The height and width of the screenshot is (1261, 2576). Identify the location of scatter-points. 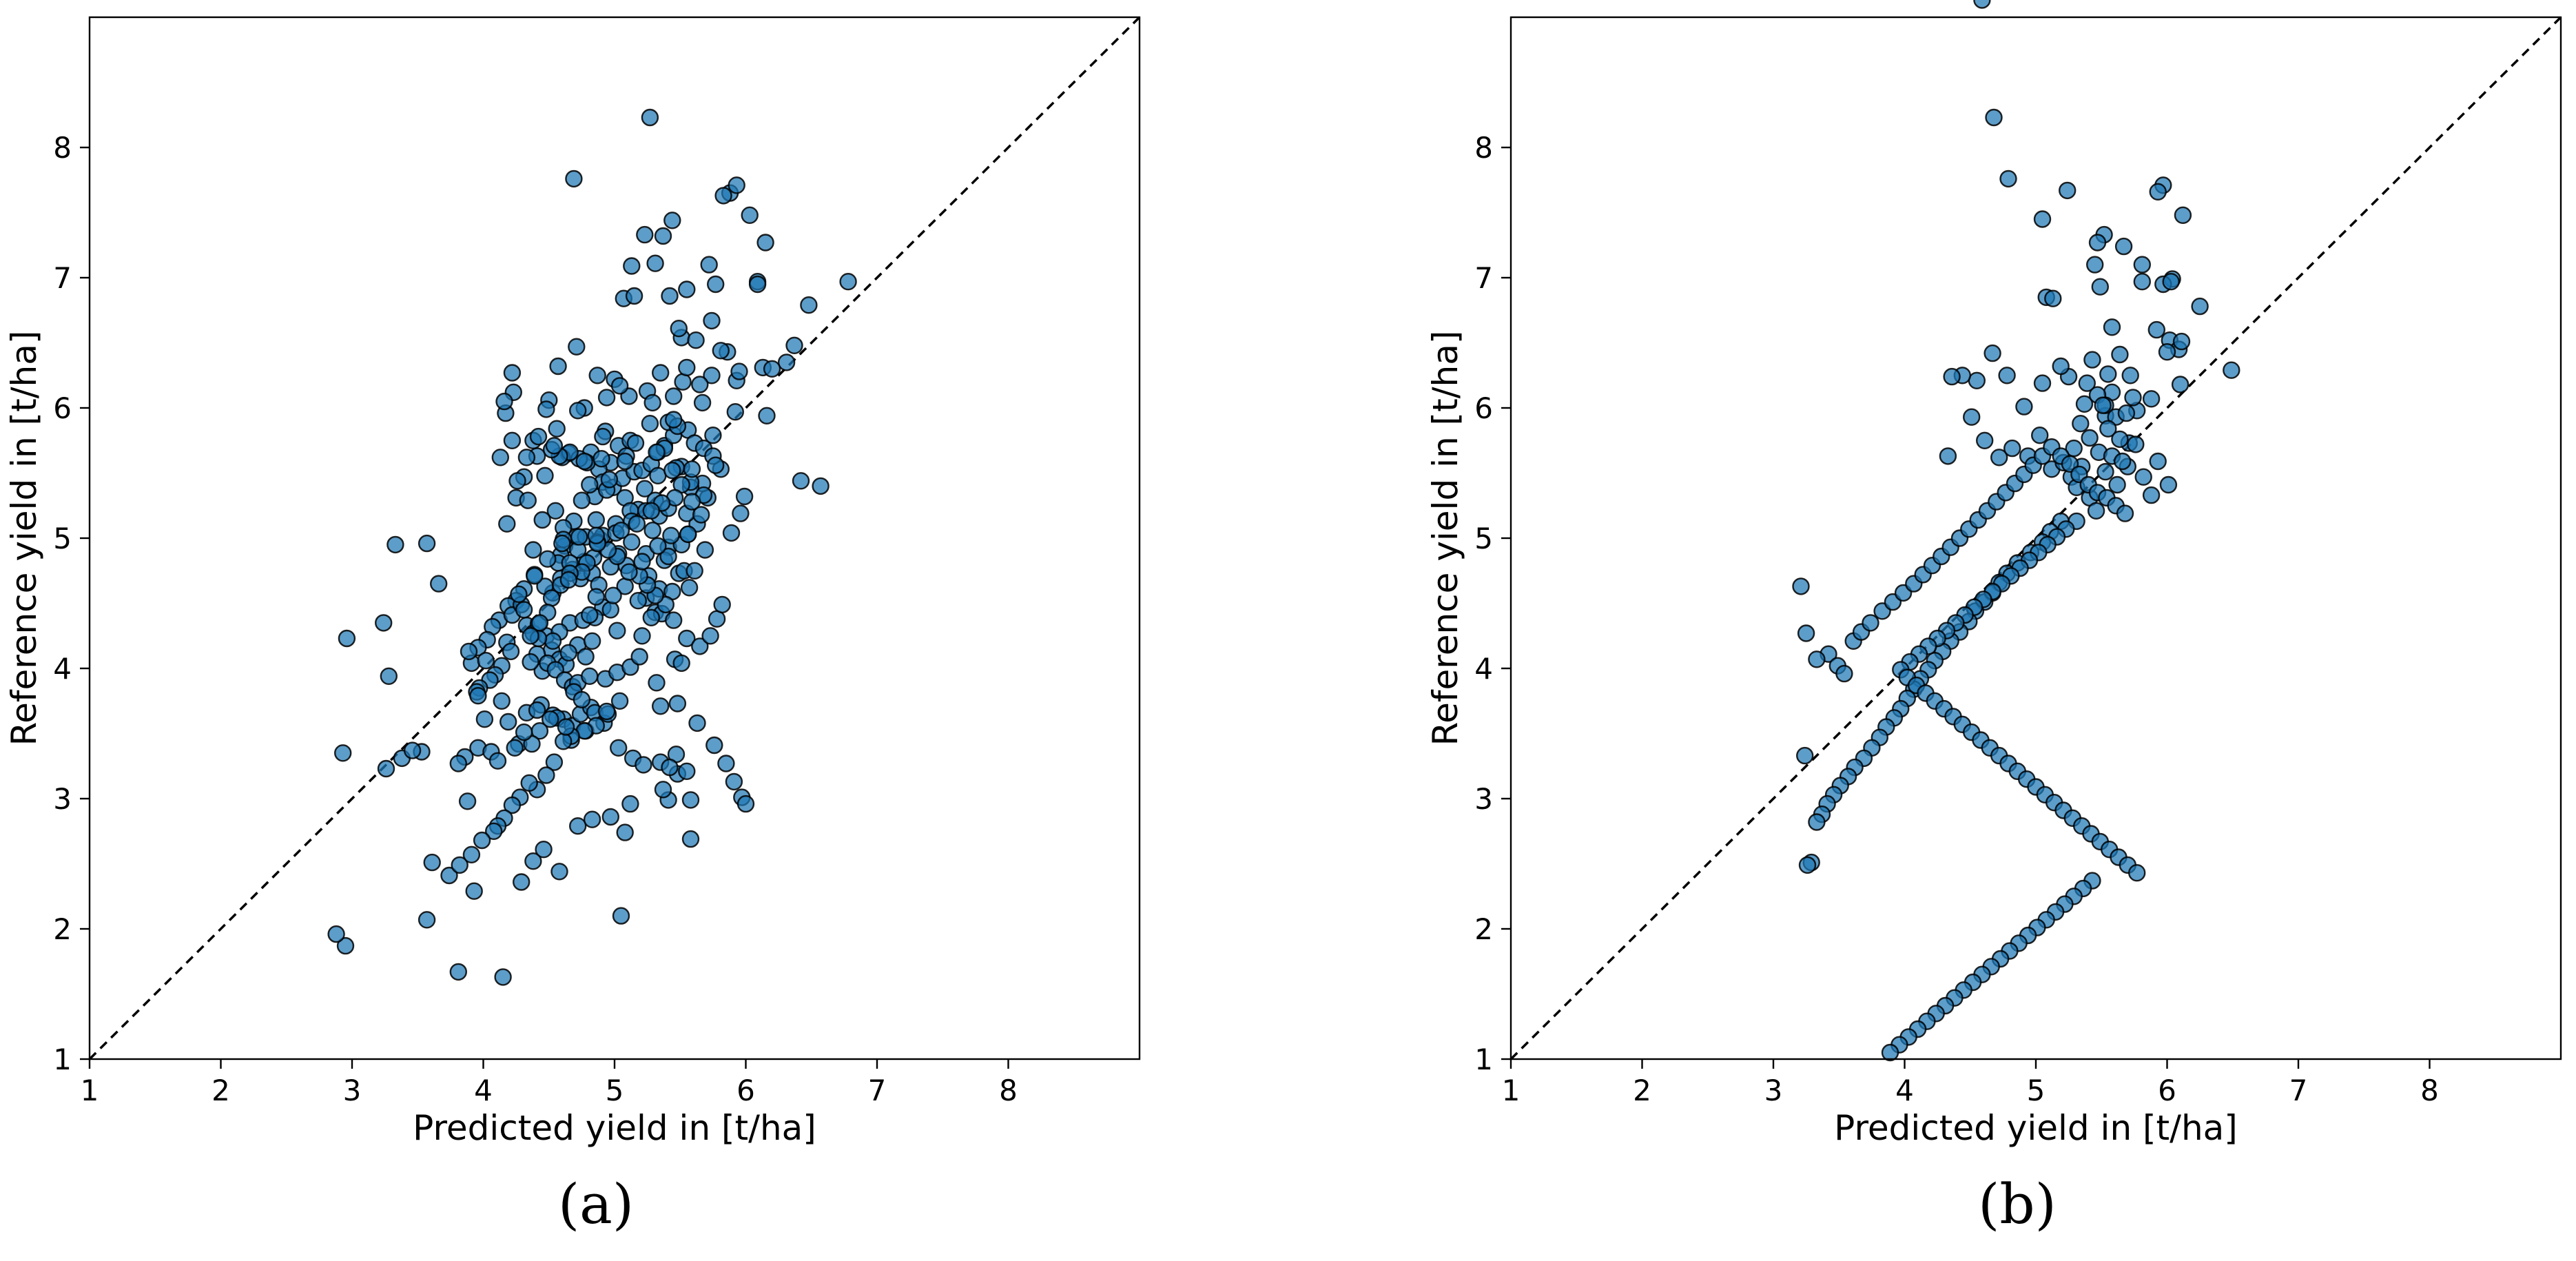
(2016, 531).